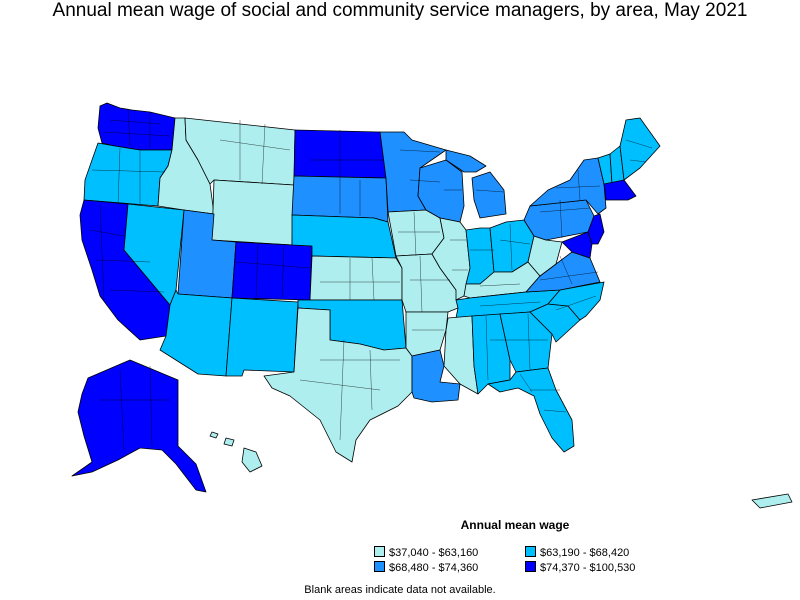  Describe the element at coordinates (427, 334) in the screenshot. I see `state-AR` at that location.